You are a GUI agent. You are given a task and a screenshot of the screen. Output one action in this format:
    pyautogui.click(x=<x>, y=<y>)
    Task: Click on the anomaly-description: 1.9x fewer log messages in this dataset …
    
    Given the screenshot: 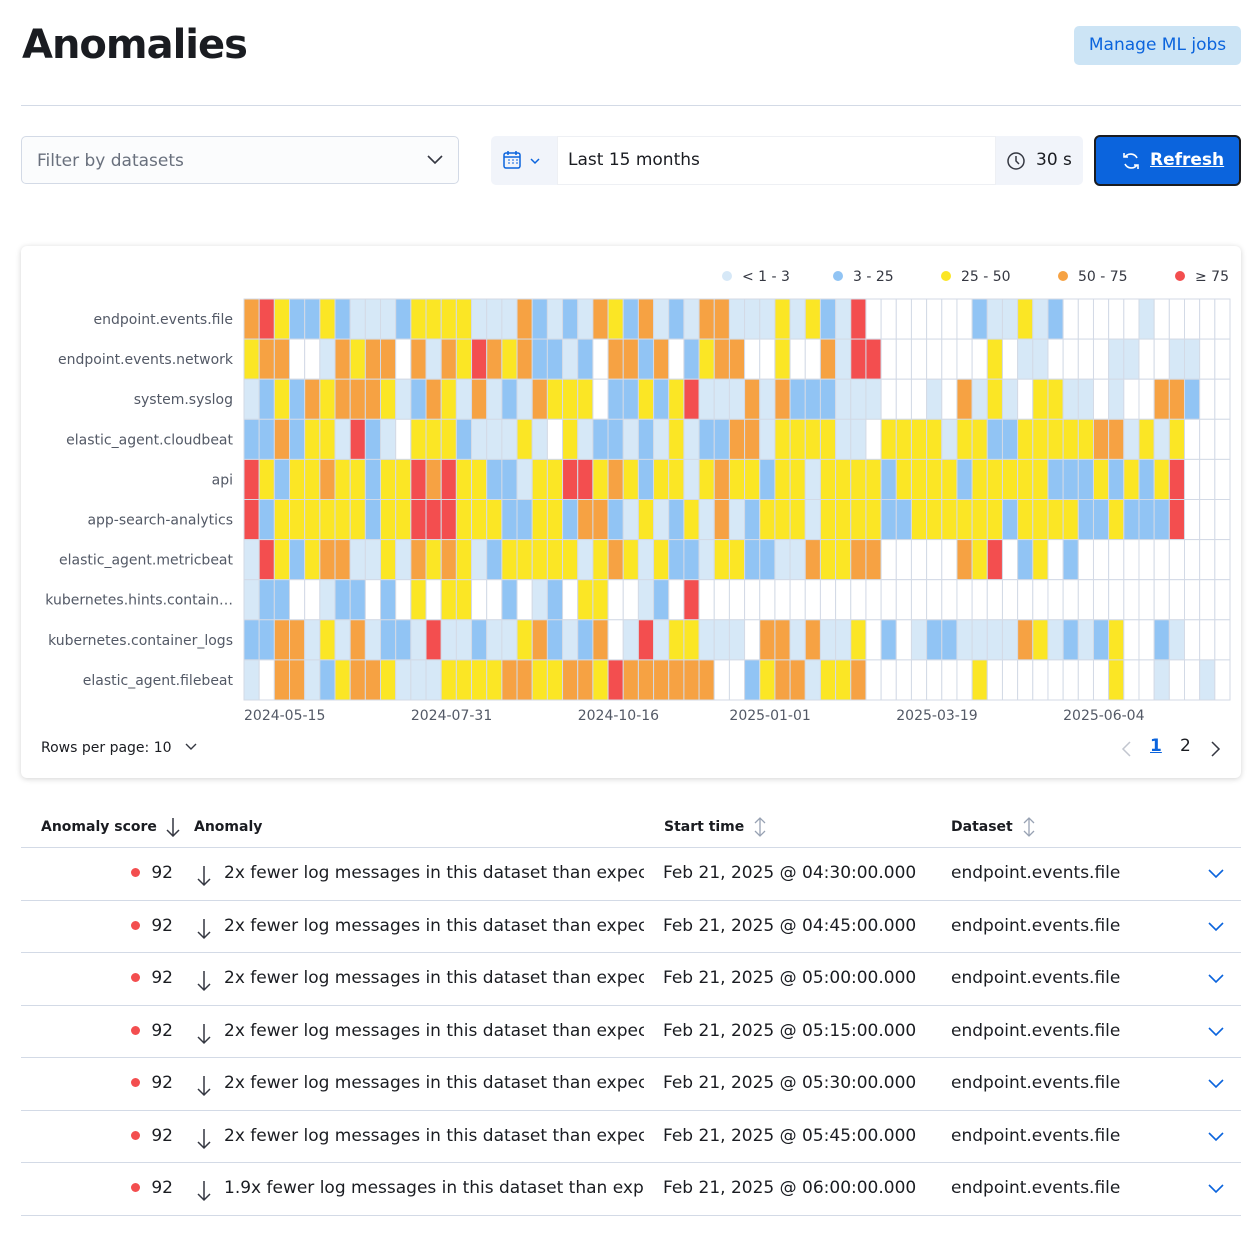 What is the action you would take?
    pyautogui.click(x=434, y=1188)
    